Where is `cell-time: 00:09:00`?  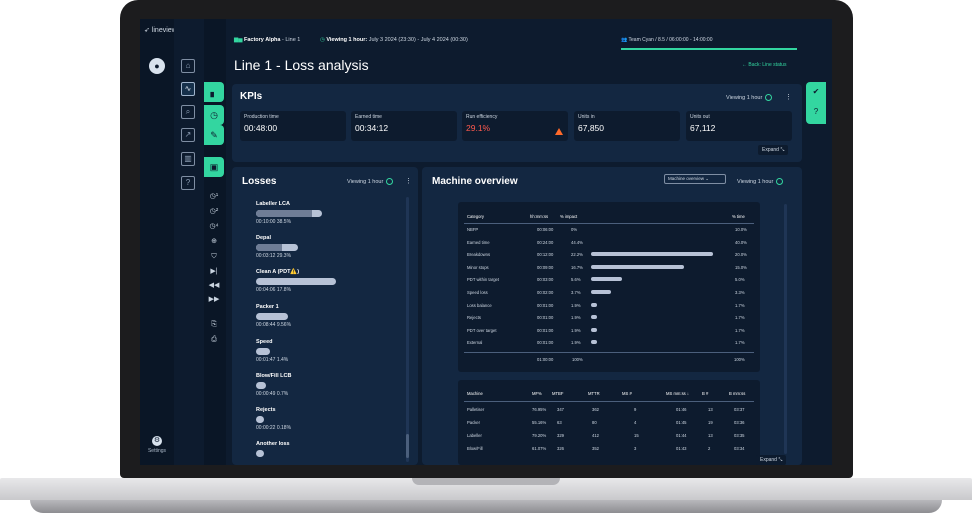
cell-time: 00:09:00 is located at coordinates (545, 267).